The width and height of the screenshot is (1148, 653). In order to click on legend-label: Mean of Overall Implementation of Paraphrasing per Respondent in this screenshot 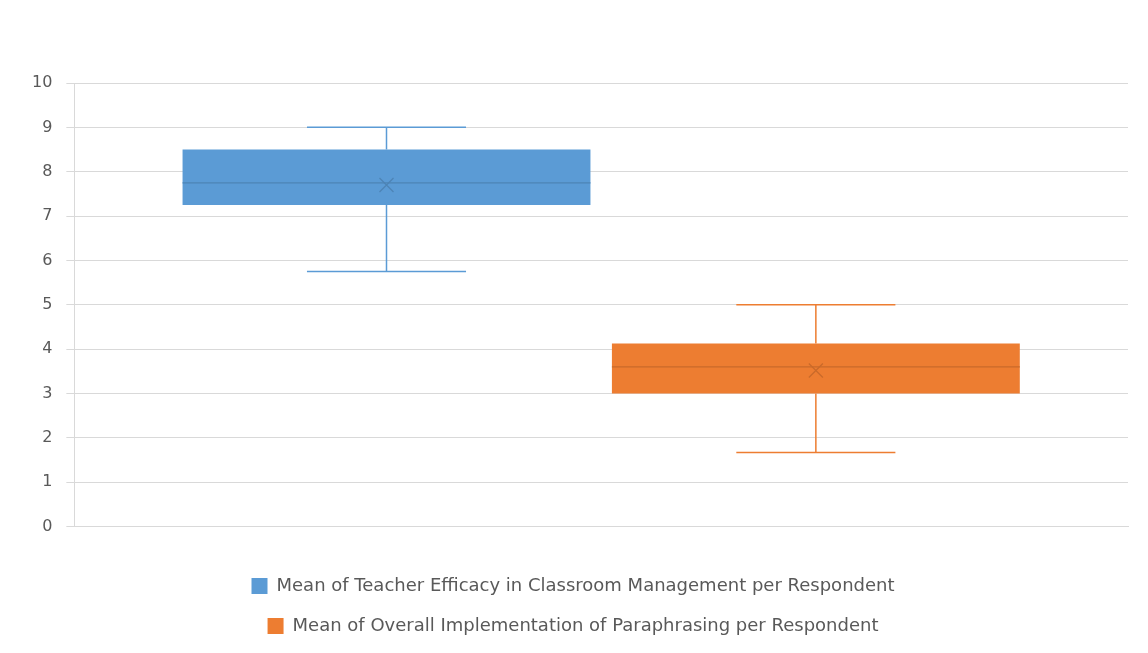, I will do `click(585, 624)`.